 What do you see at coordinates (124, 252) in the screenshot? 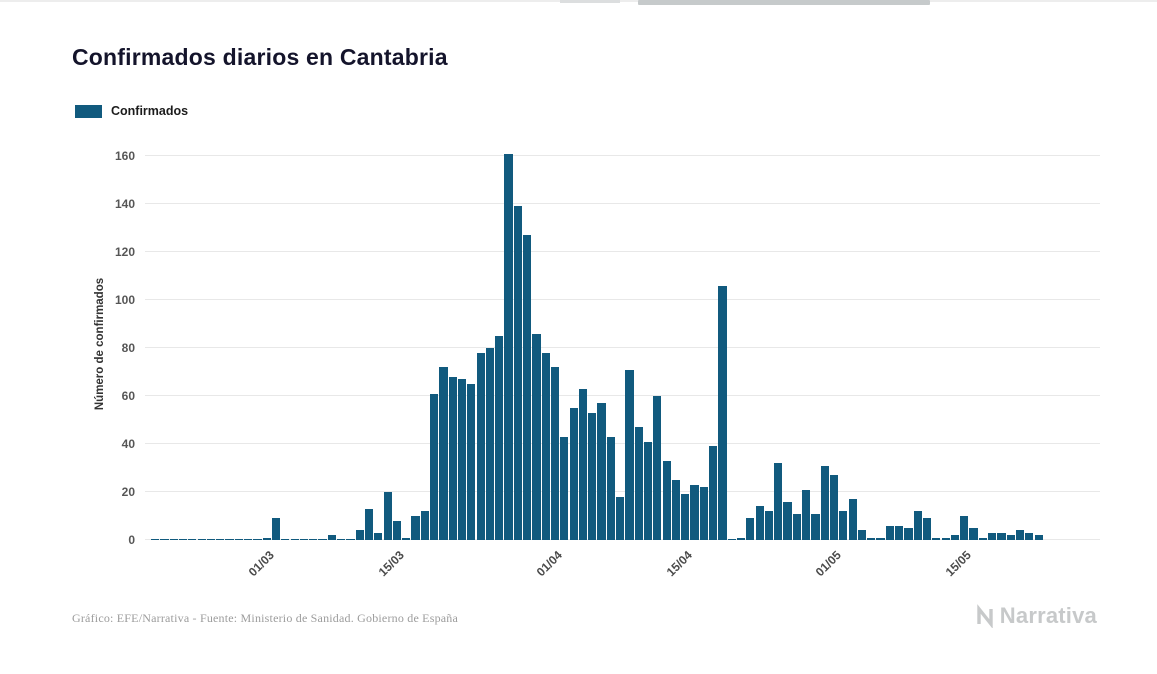
I see `y-tick-label: 120` at bounding box center [124, 252].